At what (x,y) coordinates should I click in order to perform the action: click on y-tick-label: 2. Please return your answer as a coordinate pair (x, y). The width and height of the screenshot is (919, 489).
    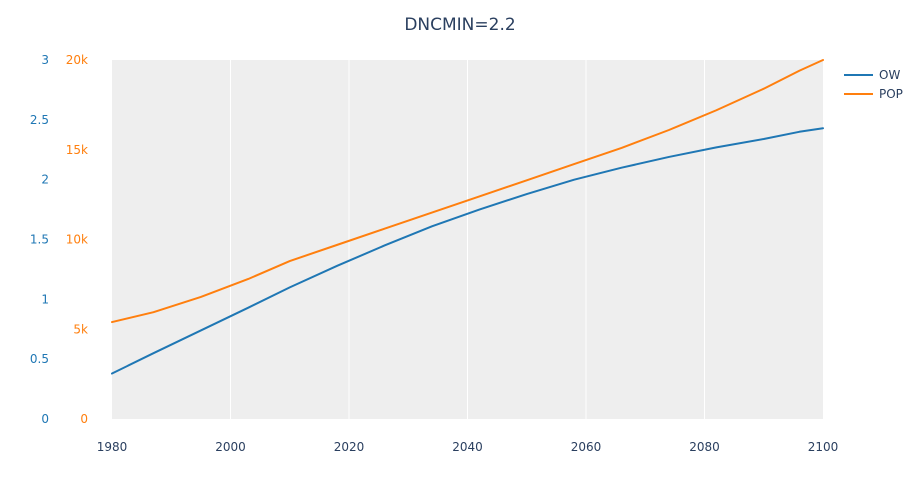
    Looking at the image, I should click on (45, 180).